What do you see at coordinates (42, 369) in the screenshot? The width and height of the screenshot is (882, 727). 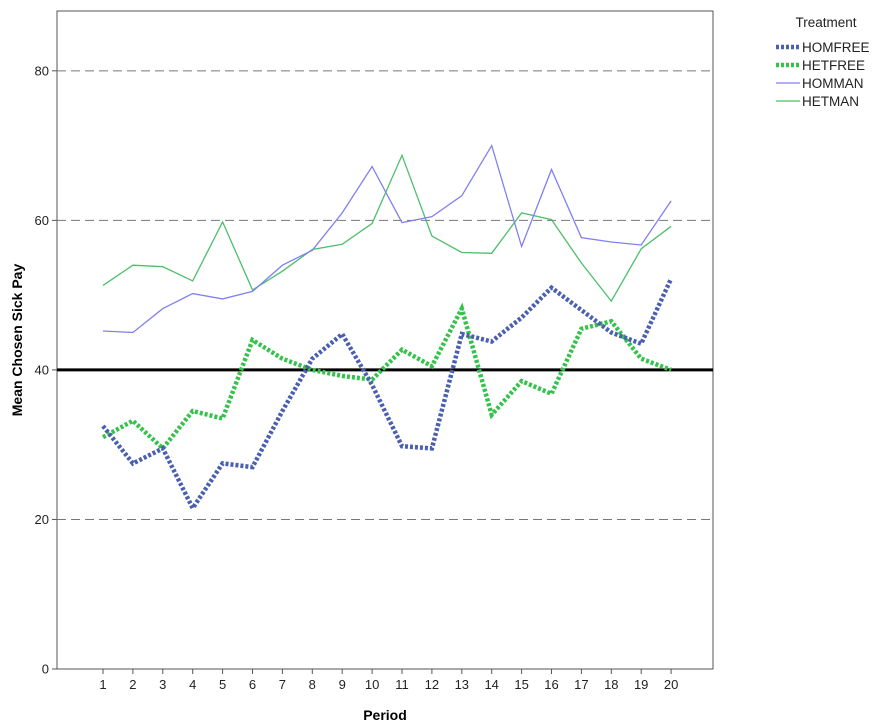 I see `y-tick-label: 40` at bounding box center [42, 369].